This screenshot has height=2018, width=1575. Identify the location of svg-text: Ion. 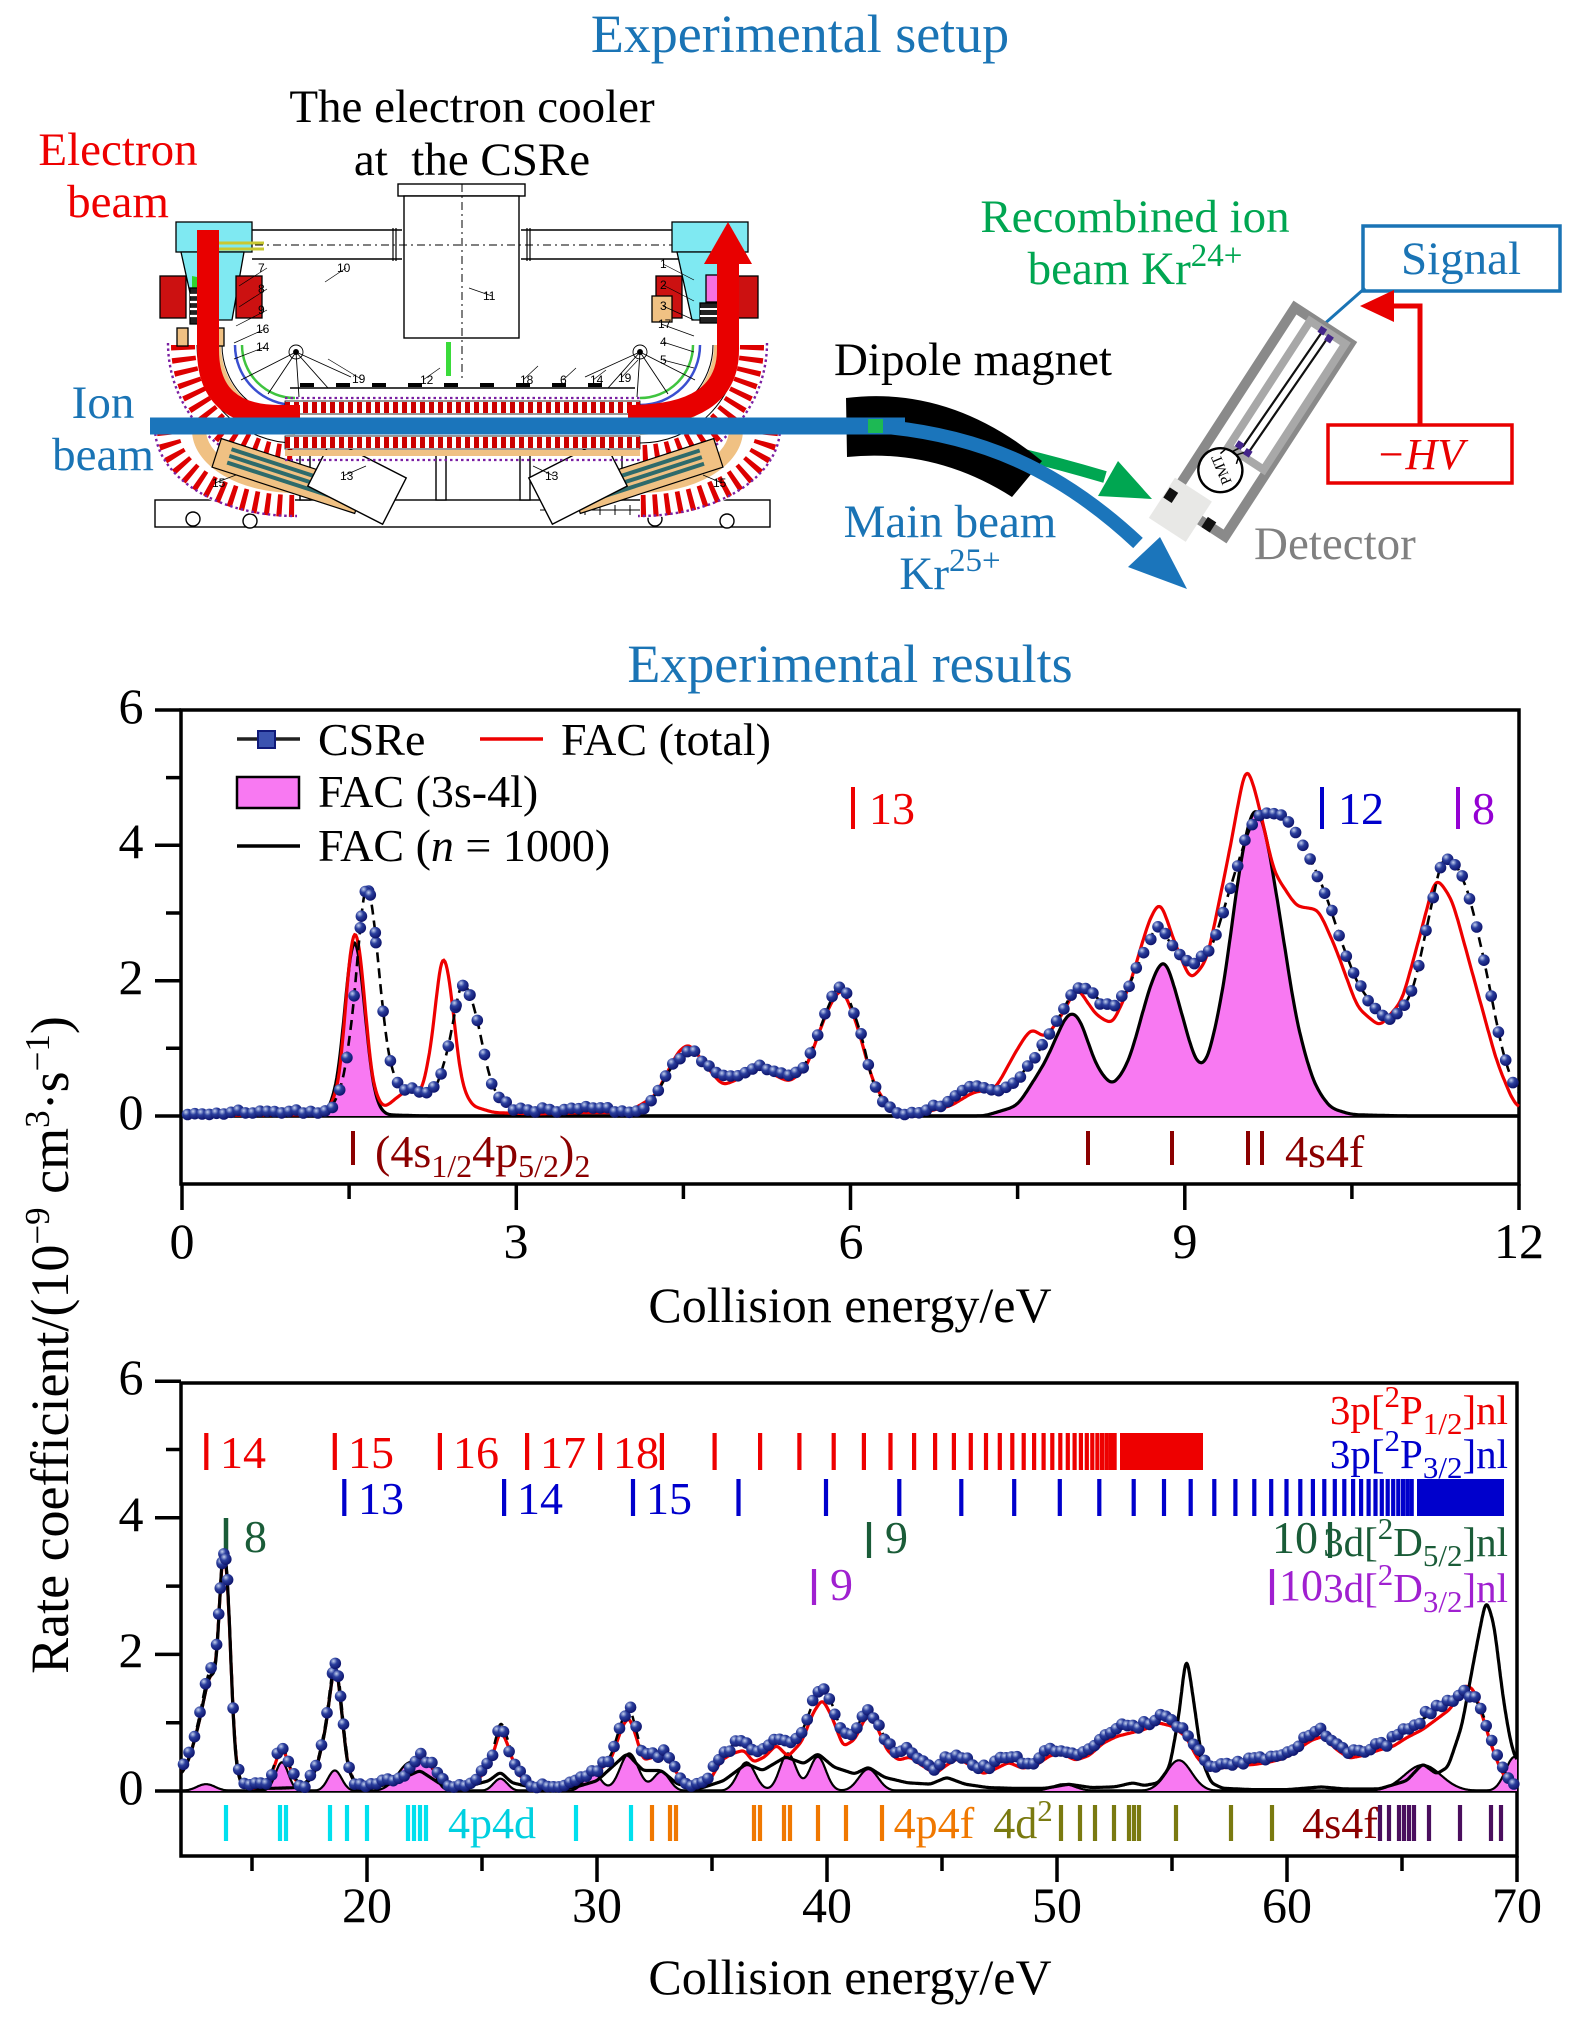
(103, 403).